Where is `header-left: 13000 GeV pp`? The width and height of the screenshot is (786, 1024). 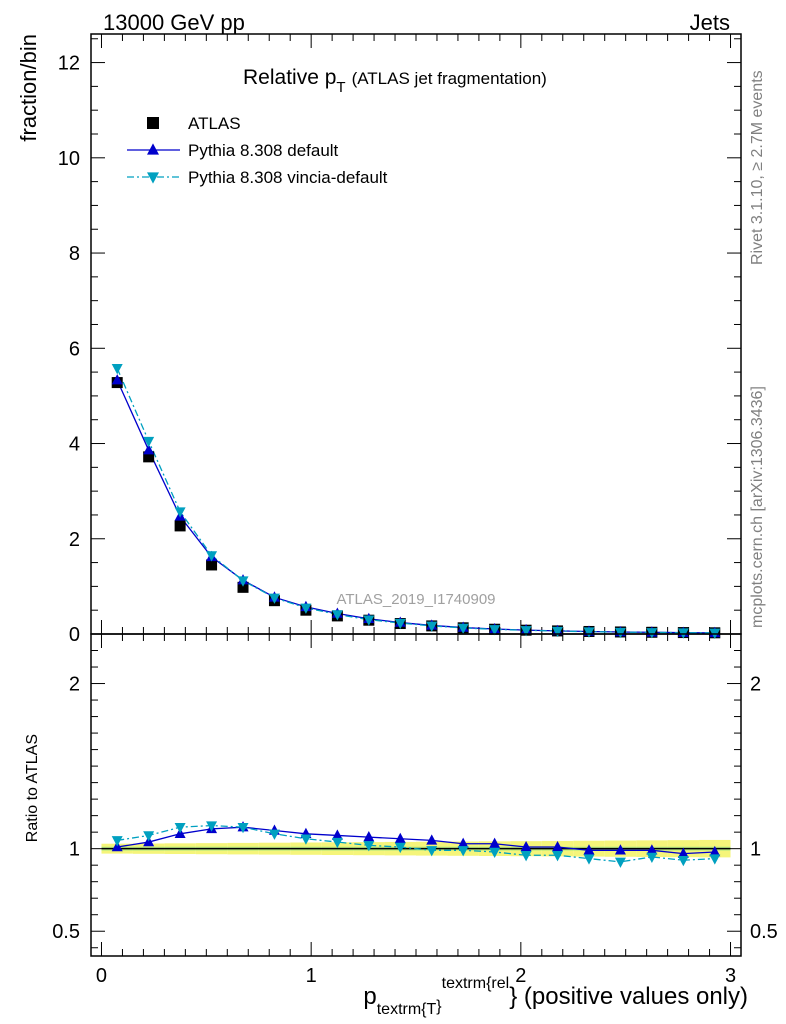 header-left: 13000 GeV pp is located at coordinates (174, 22).